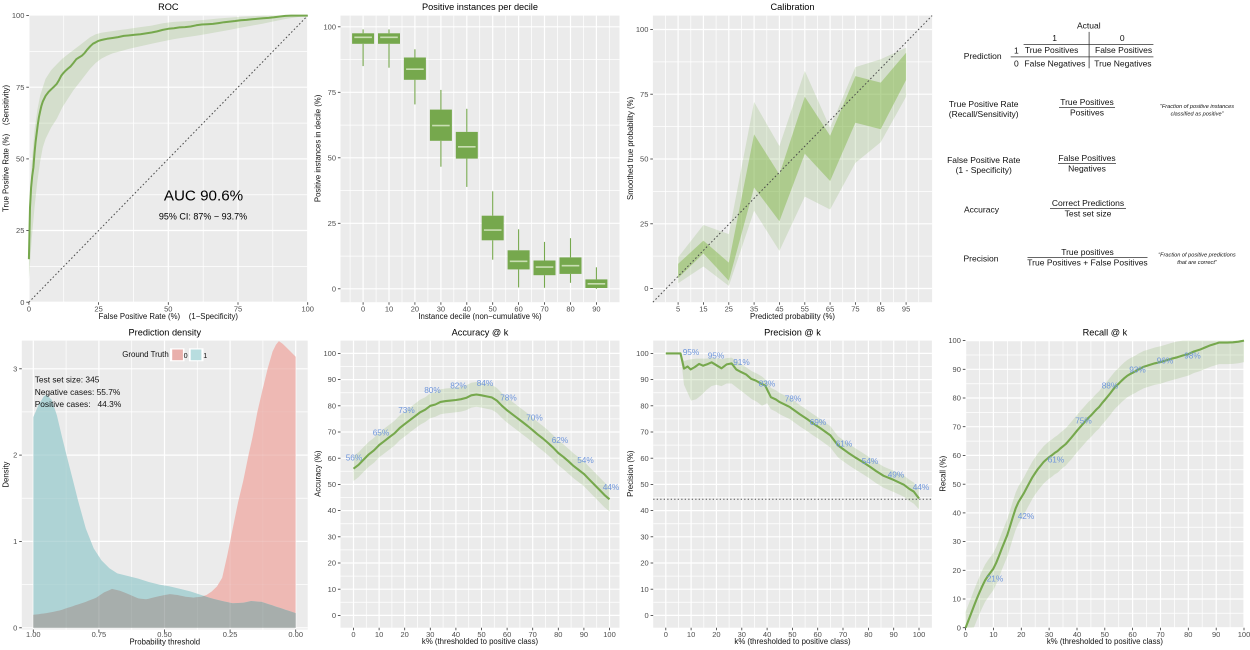  Describe the element at coordinates (33, 634) in the screenshot. I see `svg-text: 1.00` at that location.